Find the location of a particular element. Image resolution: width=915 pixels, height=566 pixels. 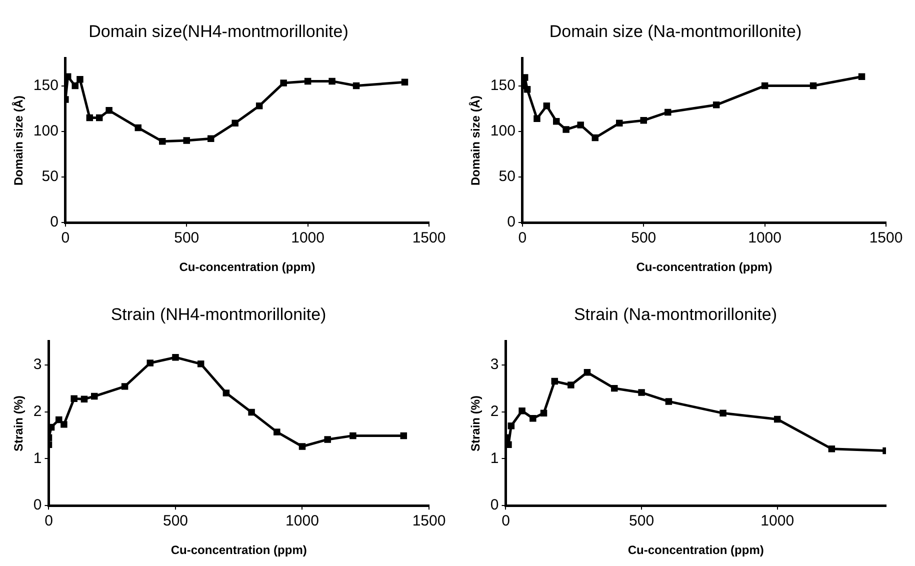

chart-title: Strain (NH4-montmorillonite) is located at coordinates (218, 314).